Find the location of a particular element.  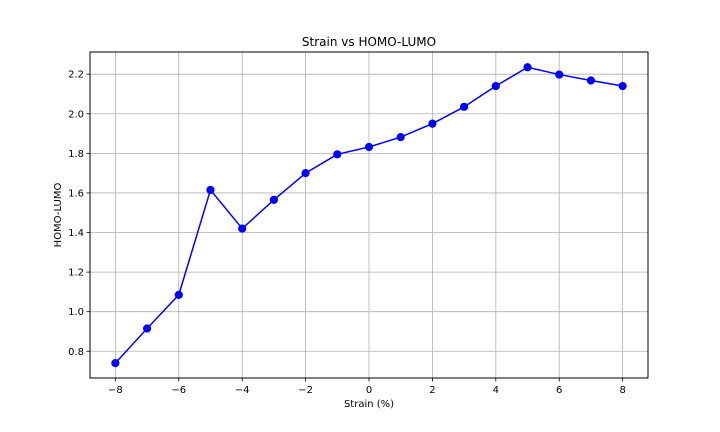

x-axis-label: Strain (%) is located at coordinates (369, 404).